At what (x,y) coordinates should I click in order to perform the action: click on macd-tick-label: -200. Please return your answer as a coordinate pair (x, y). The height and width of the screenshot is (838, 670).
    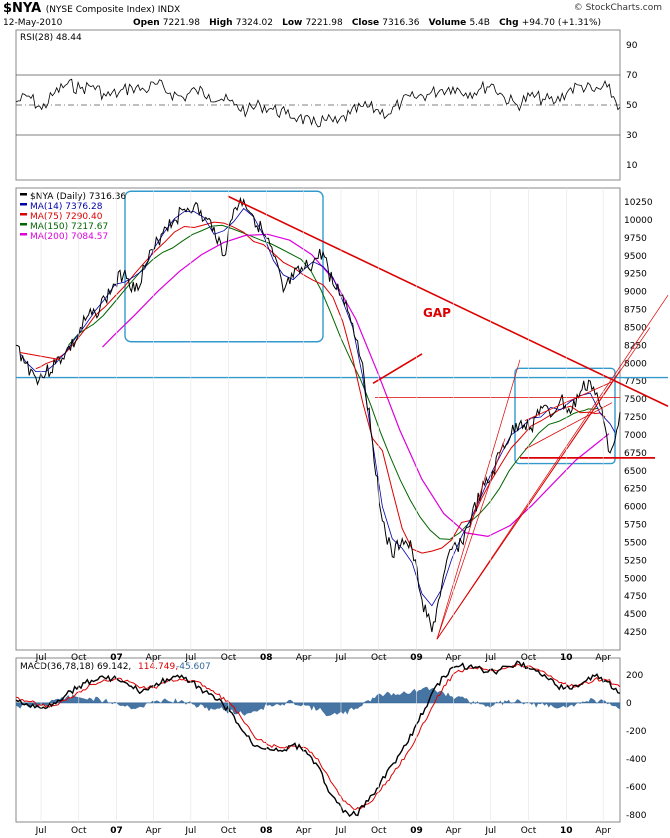
    Looking at the image, I should click on (636, 732).